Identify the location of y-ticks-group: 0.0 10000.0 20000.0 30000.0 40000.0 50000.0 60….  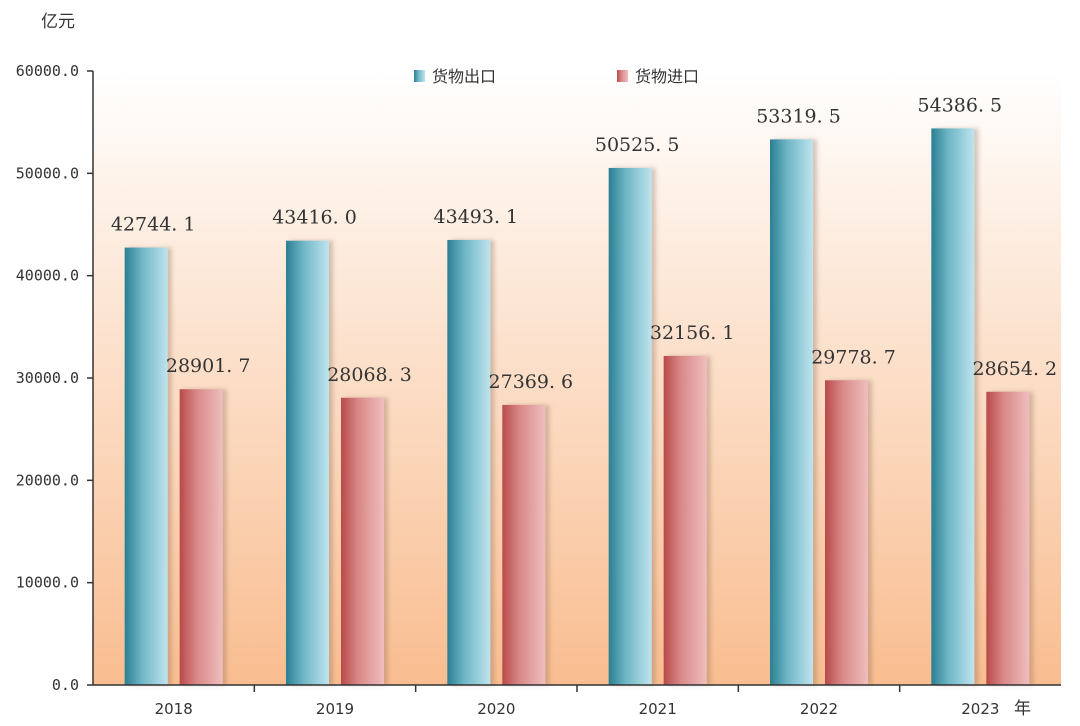
(54, 378).